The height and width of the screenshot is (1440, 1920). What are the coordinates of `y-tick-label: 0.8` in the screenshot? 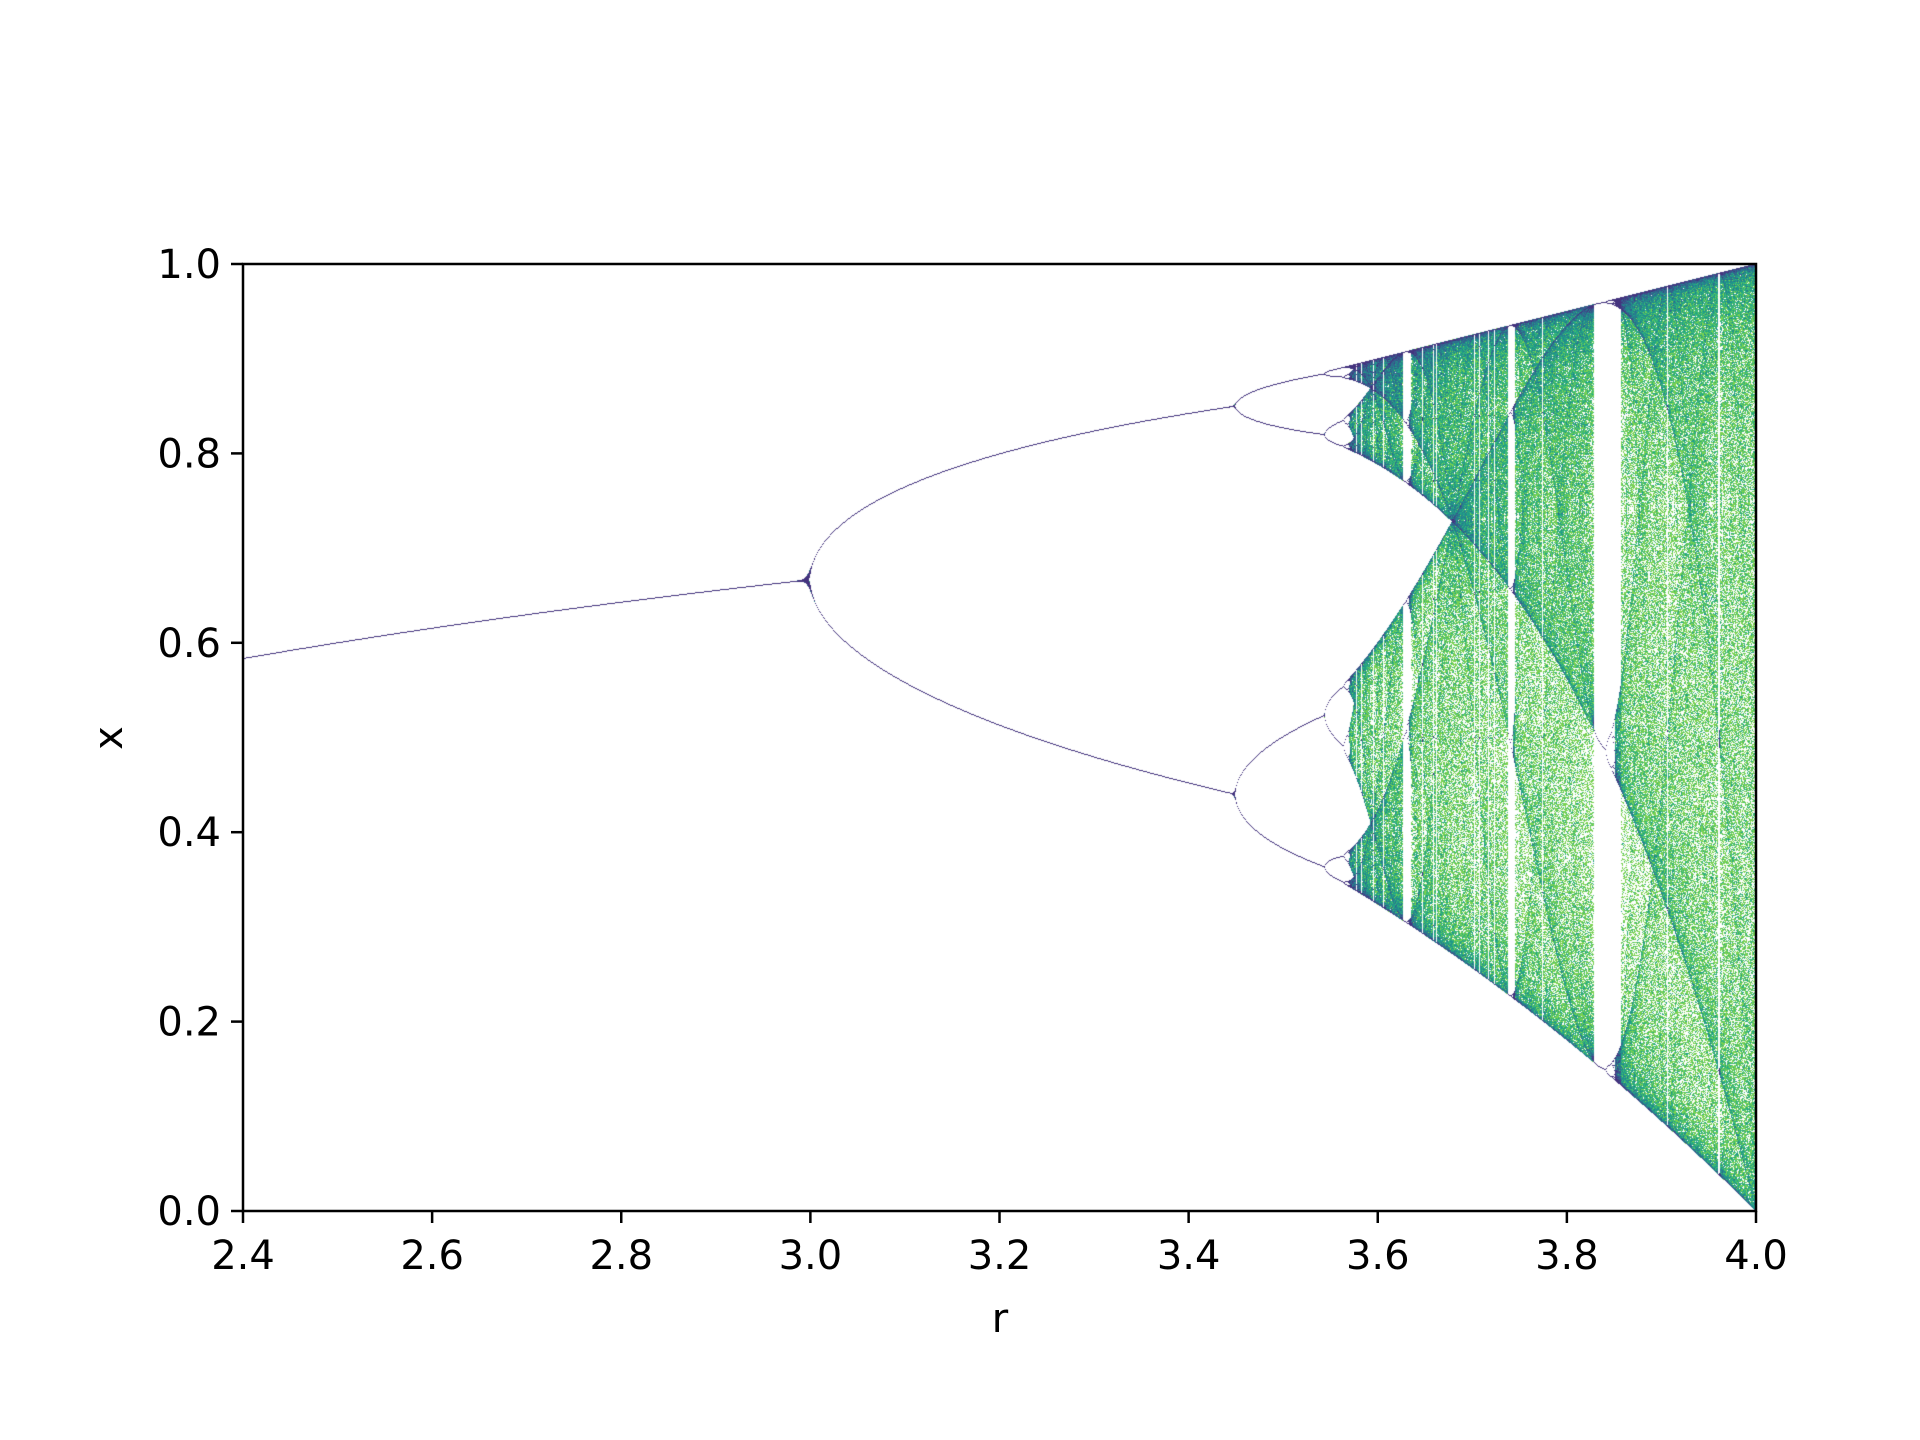 It's located at (189, 454).